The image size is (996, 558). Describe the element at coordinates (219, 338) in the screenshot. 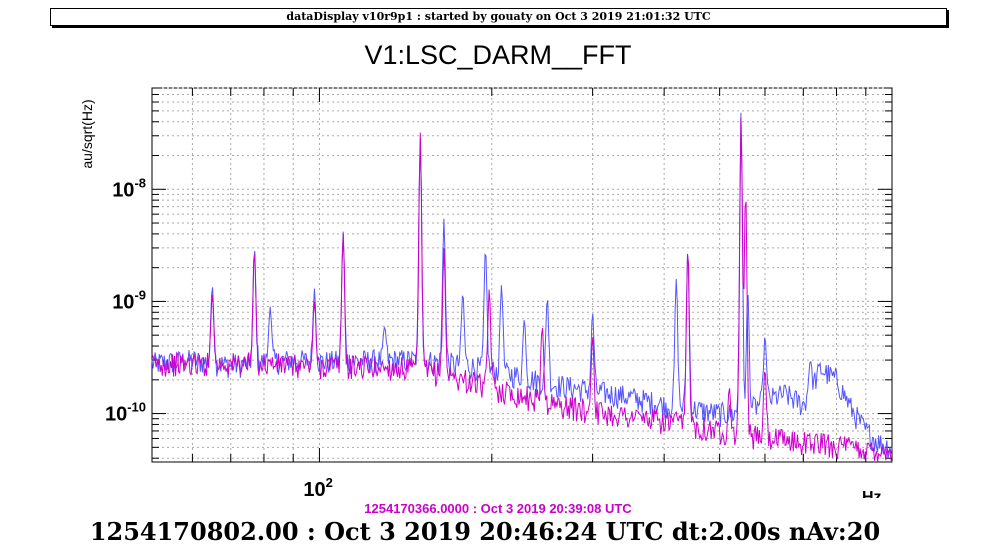

I see `tick-labels: 10⁻⁸ 10⁻⁹ 10⁻¹⁰ 102` at that location.